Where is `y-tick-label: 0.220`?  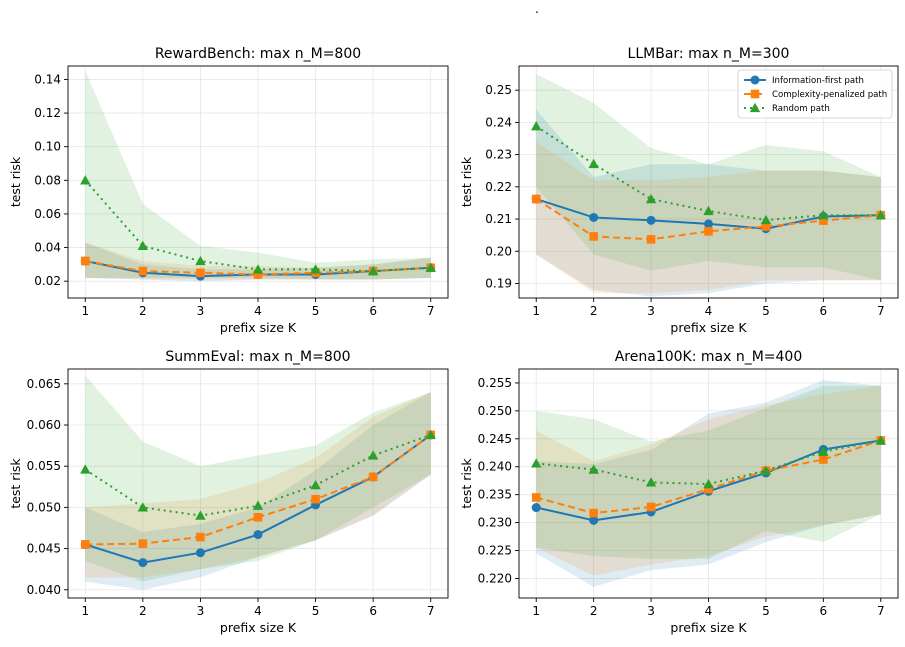 y-tick-label: 0.220 is located at coordinates (495, 578).